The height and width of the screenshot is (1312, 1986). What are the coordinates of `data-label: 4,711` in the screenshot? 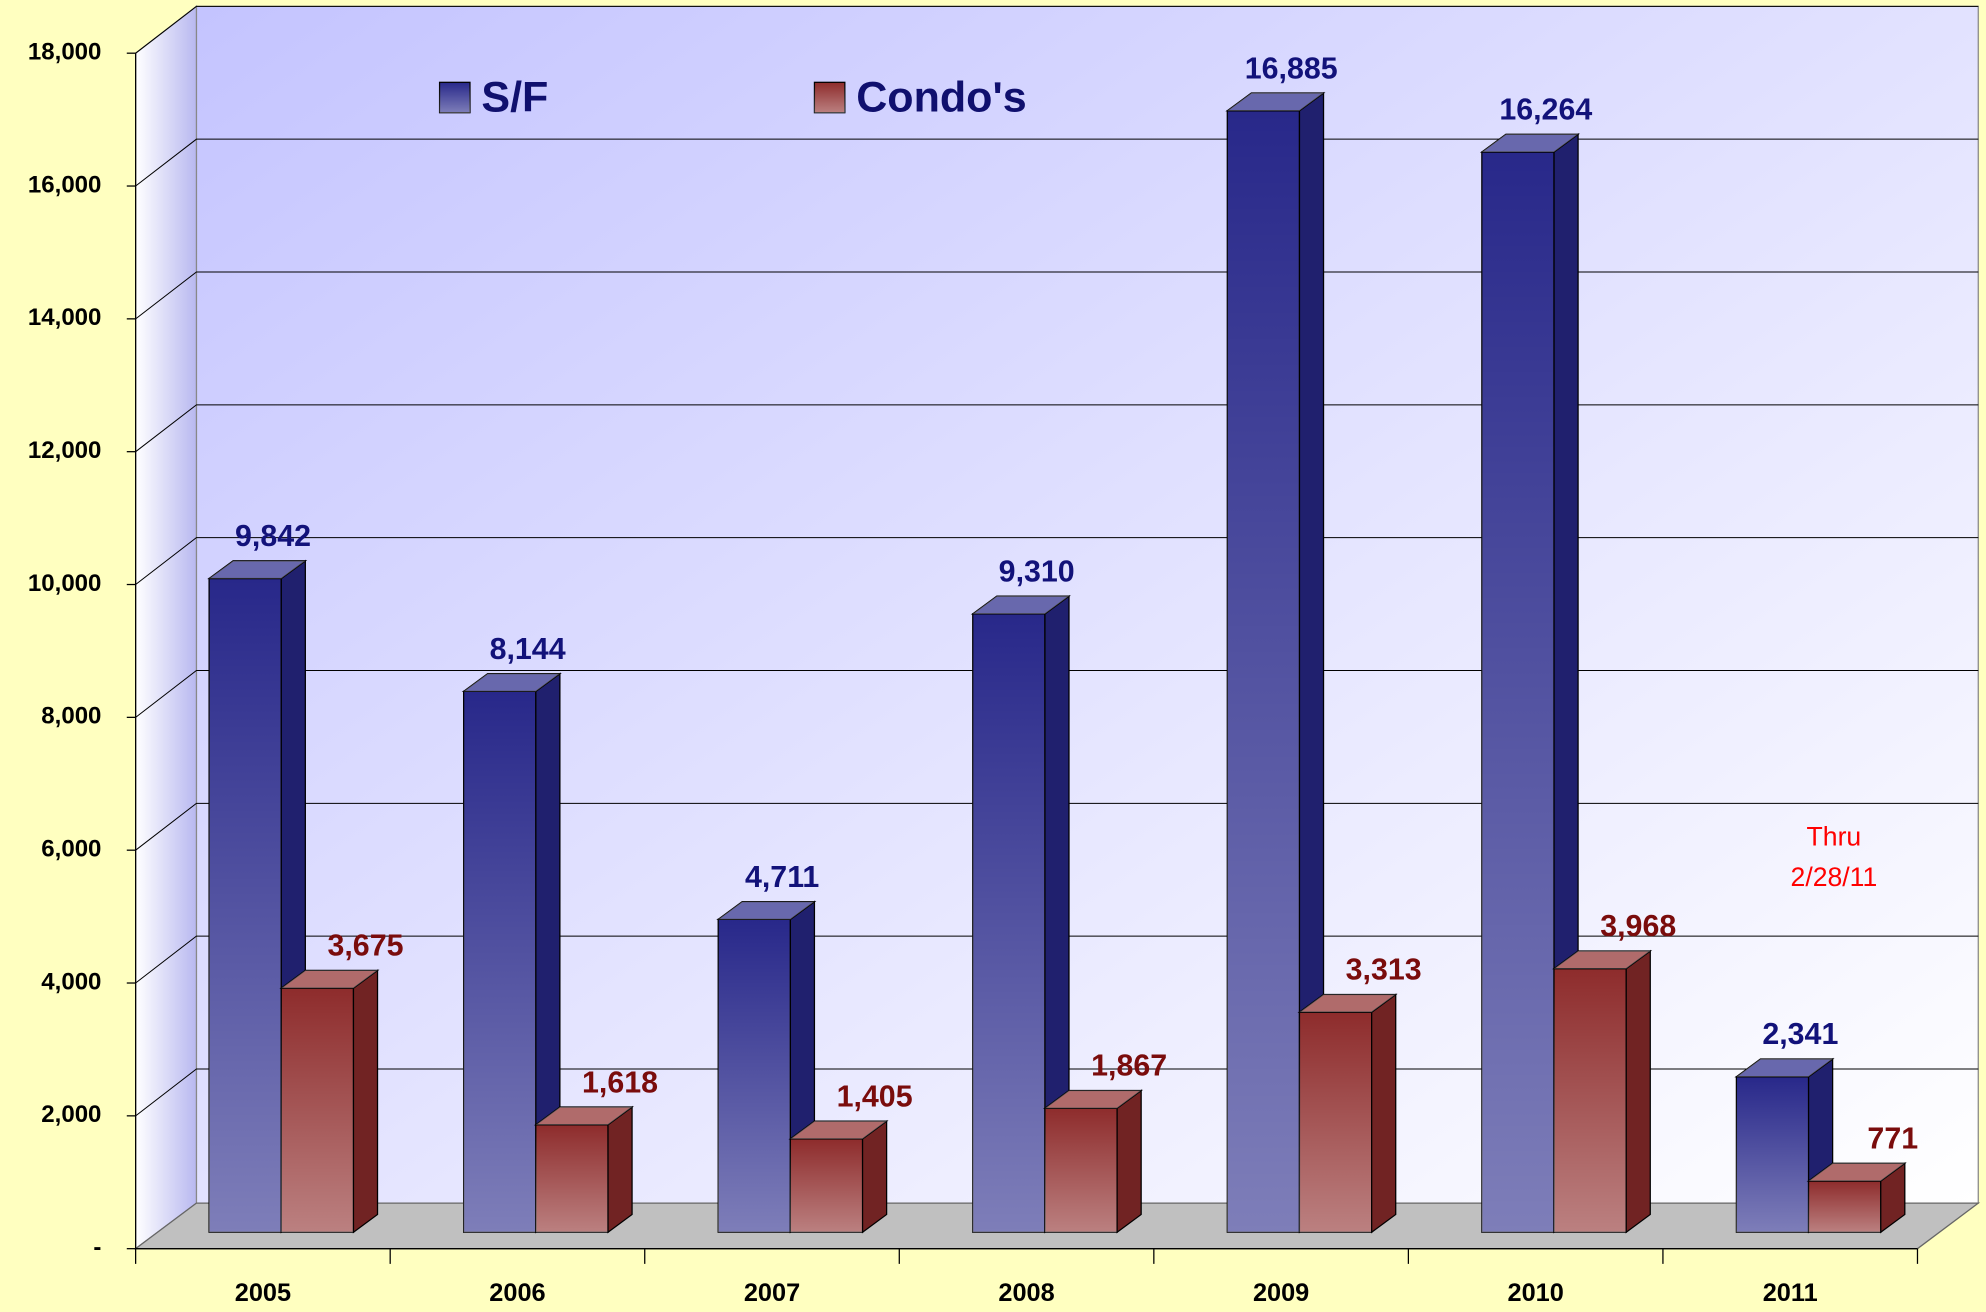 It's located at (782, 877).